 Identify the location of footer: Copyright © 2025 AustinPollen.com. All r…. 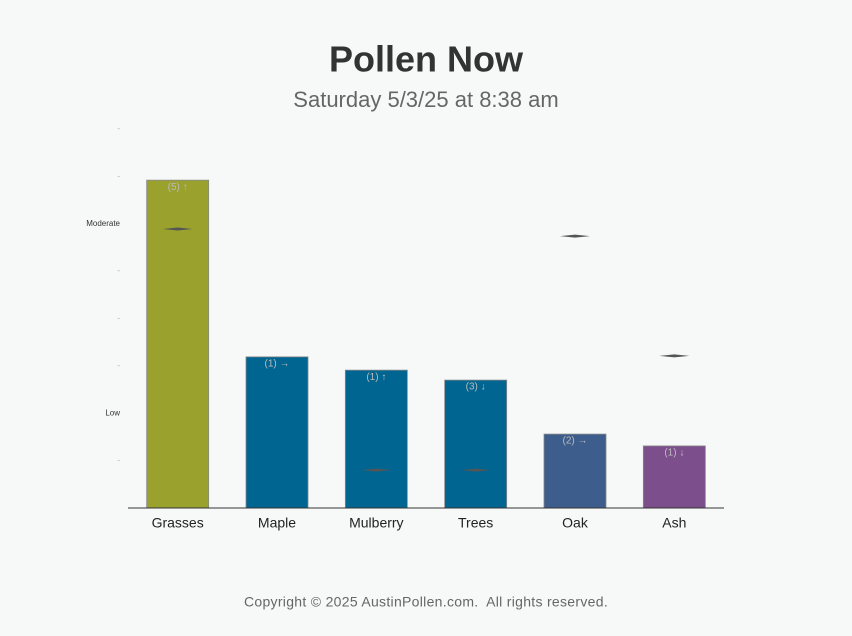
(426, 602).